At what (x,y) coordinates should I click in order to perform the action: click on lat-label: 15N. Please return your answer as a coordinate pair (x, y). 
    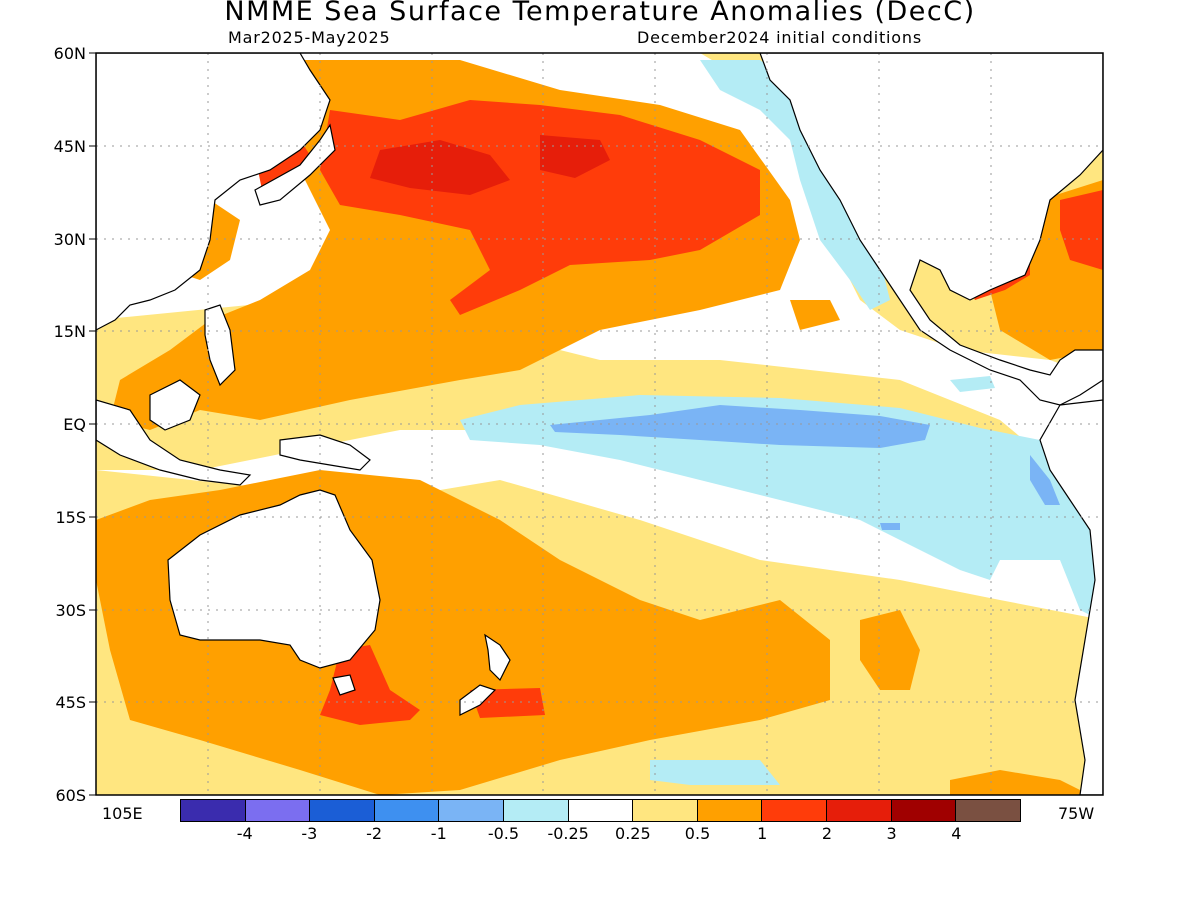
    Looking at the image, I should click on (69, 331).